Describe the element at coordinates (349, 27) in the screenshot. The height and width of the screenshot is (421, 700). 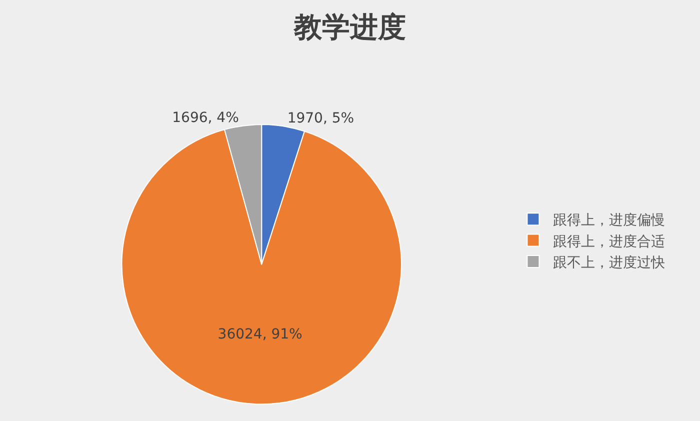
I see `chart-title: 教学进度` at that location.